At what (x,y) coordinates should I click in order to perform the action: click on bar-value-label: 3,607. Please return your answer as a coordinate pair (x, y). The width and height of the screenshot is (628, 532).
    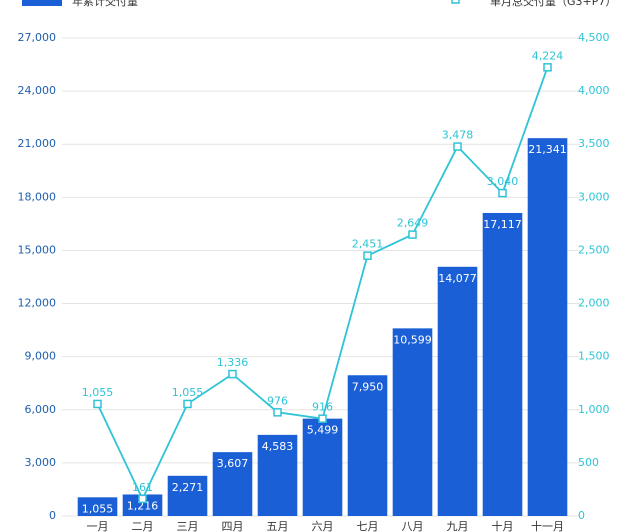
    Looking at the image, I should click on (233, 463).